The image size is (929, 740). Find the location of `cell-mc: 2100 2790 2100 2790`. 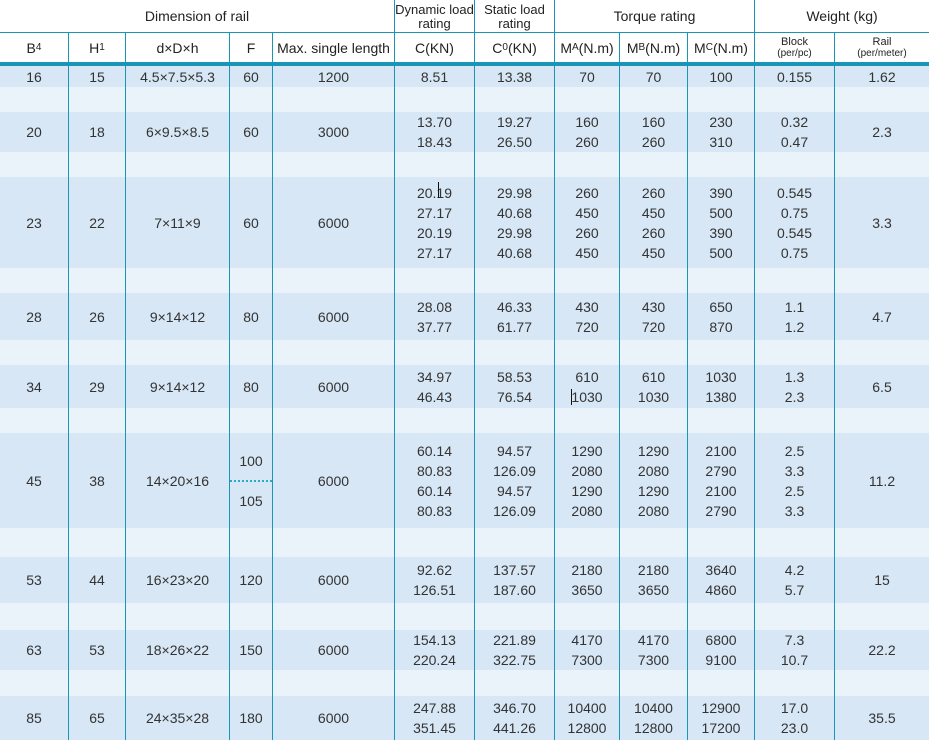

cell-mc: 2100 2790 2100 2790 is located at coordinates (721, 480).